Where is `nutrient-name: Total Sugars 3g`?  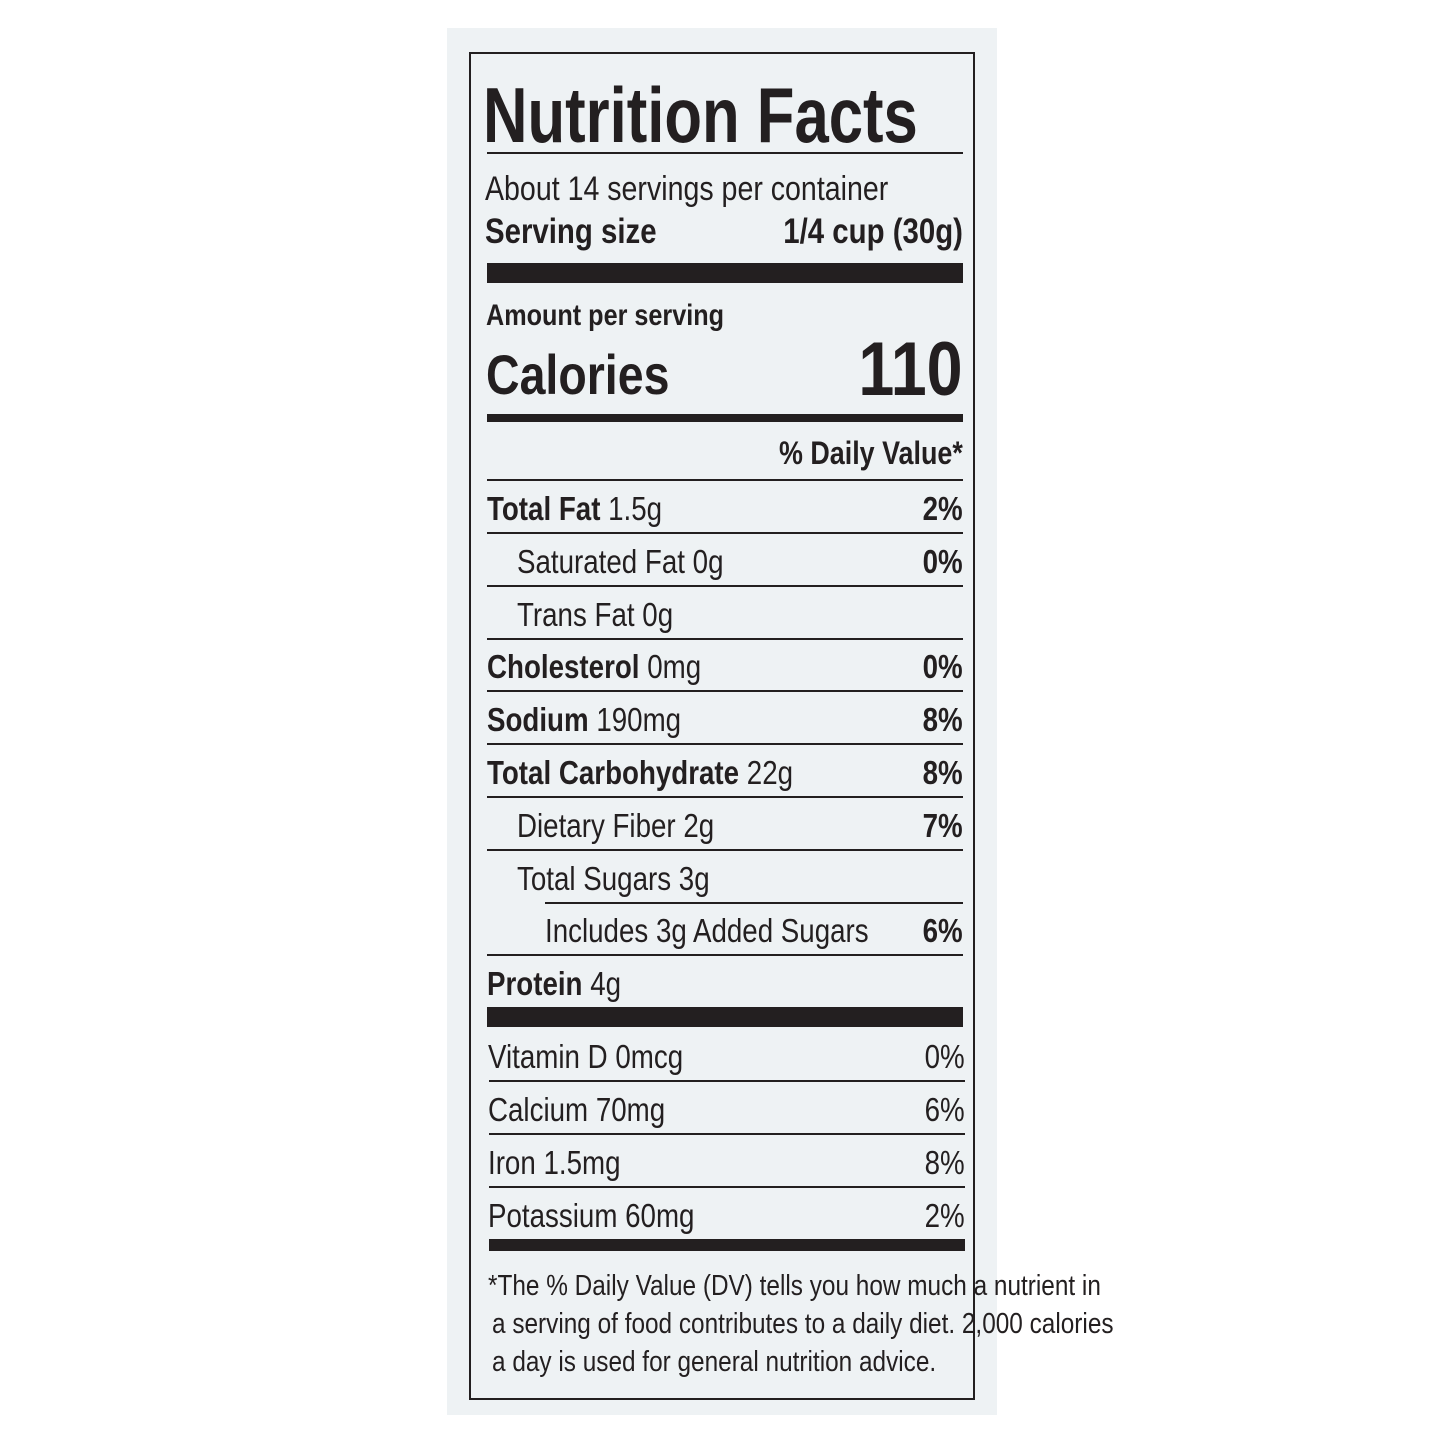 nutrient-name: Total Sugars 3g is located at coordinates (613, 878).